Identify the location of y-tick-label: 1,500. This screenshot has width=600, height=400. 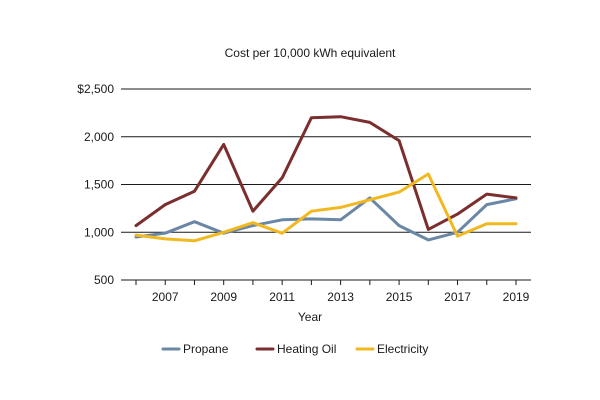
(99, 185).